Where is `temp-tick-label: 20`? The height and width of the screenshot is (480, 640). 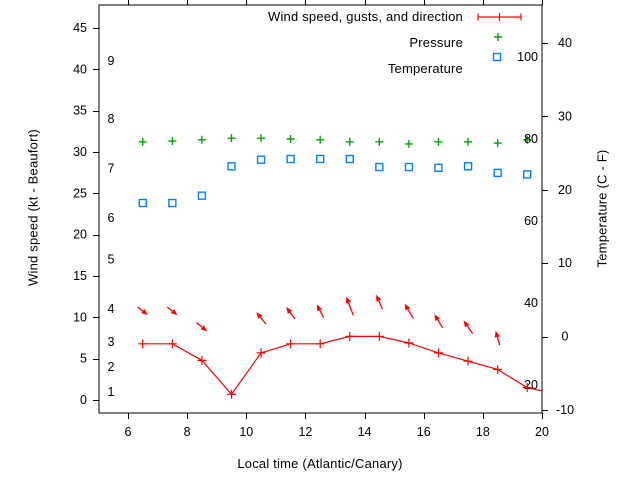 temp-tick-label: 20 is located at coordinates (565, 190).